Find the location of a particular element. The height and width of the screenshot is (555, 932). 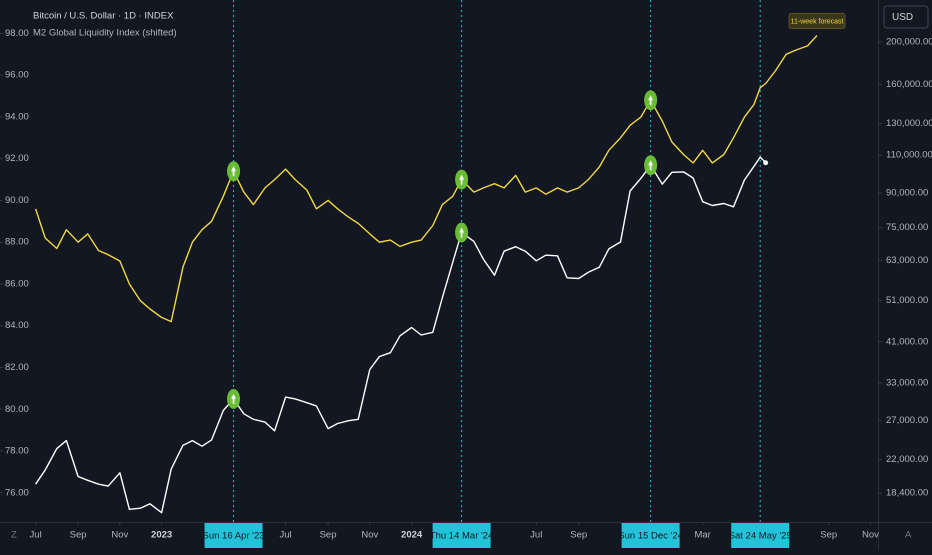

y2-tick-label: 22,000.00 is located at coordinates (907, 459).